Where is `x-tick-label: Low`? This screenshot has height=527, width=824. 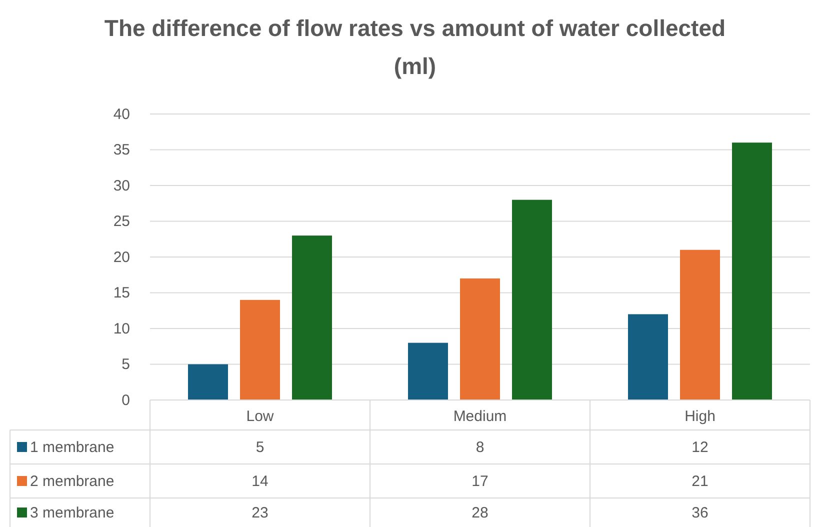
x-tick-label: Low is located at coordinates (260, 416).